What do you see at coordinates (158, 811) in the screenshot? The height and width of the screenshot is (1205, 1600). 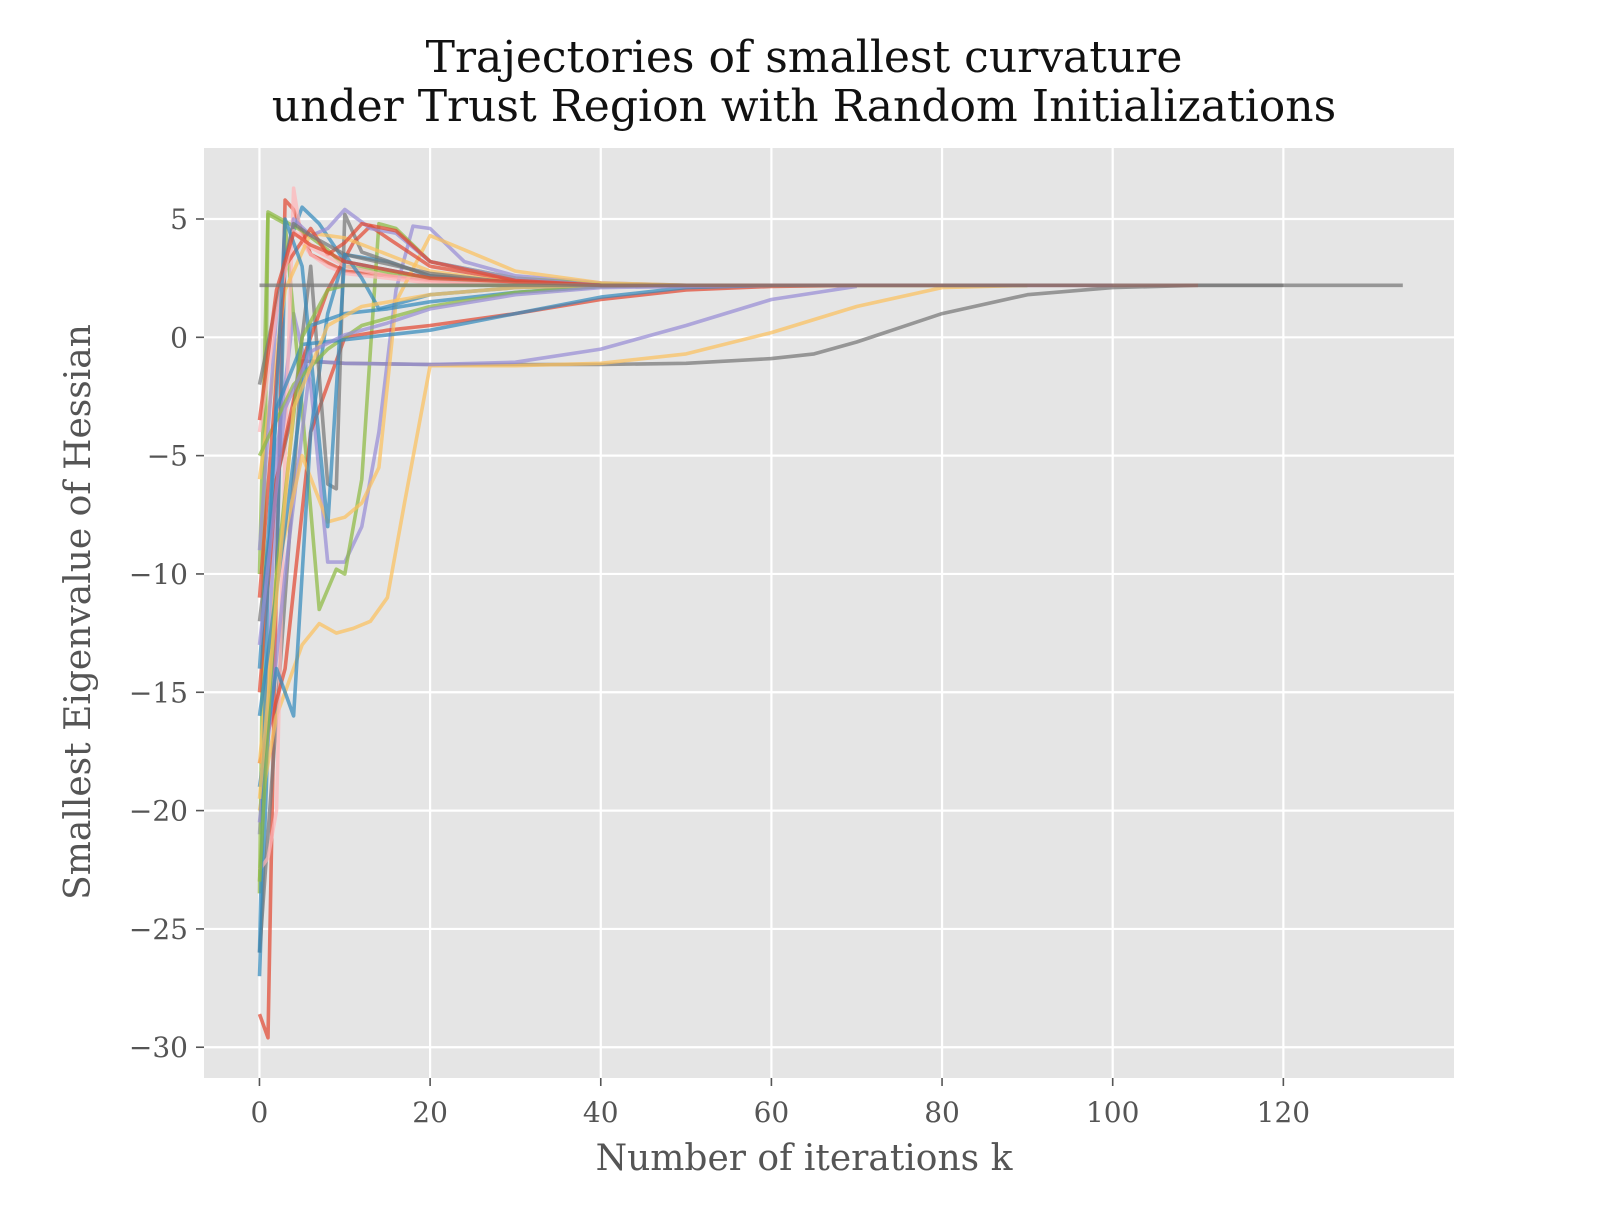 I see `y-tick-label: −20` at bounding box center [158, 811].